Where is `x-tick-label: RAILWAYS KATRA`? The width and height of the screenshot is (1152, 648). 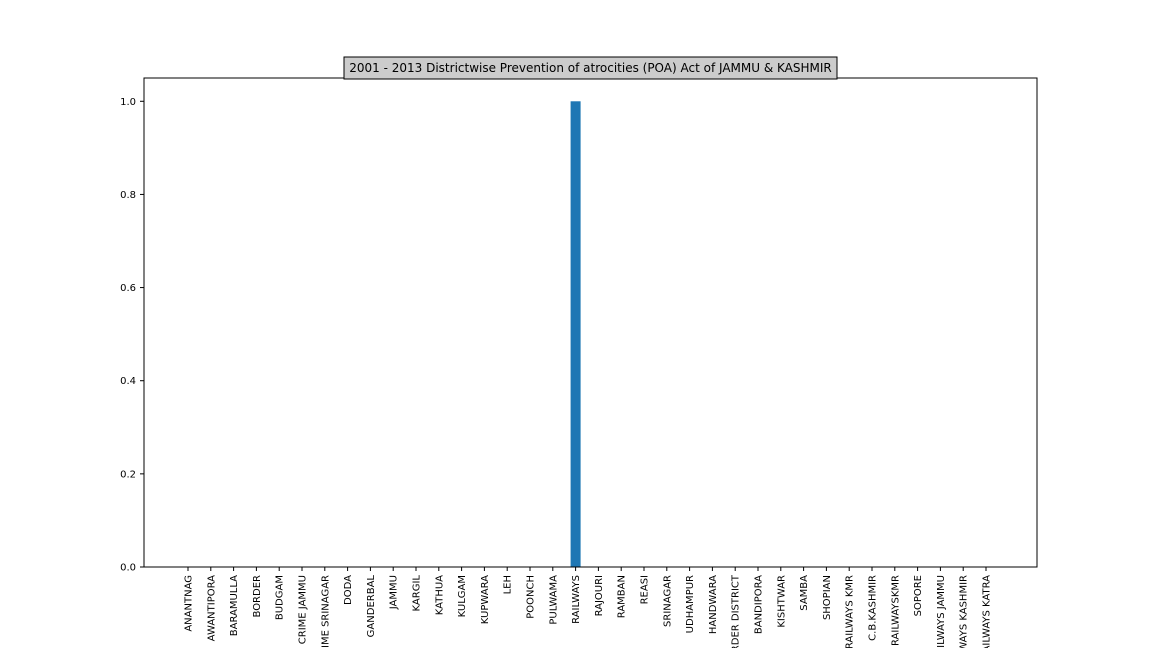 x-tick-label: RAILWAYS KATRA is located at coordinates (987, 611).